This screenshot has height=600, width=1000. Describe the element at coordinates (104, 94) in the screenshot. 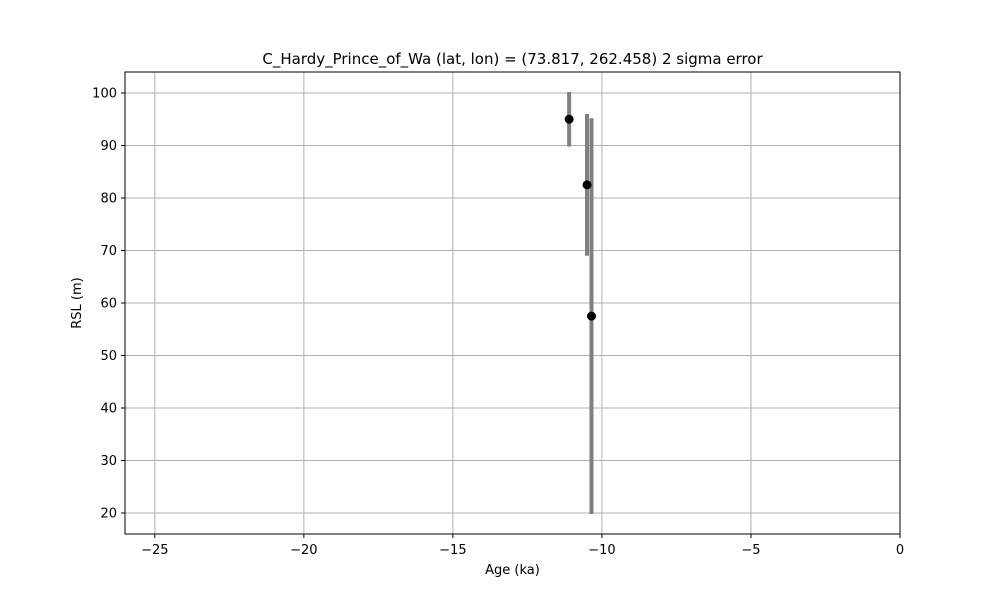

I see `y-tick-label: 100` at that location.